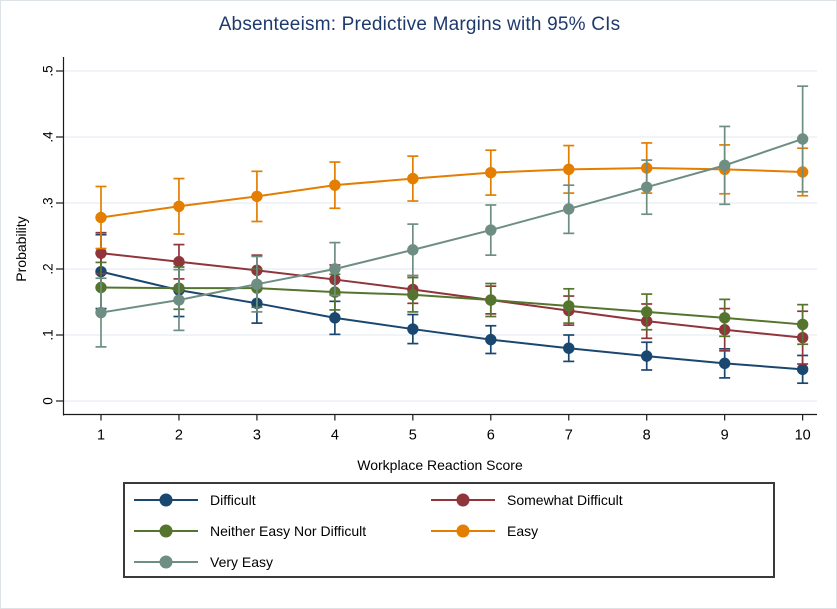  I want to click on series-neither-easy-nor-difficult, so click(452, 303).